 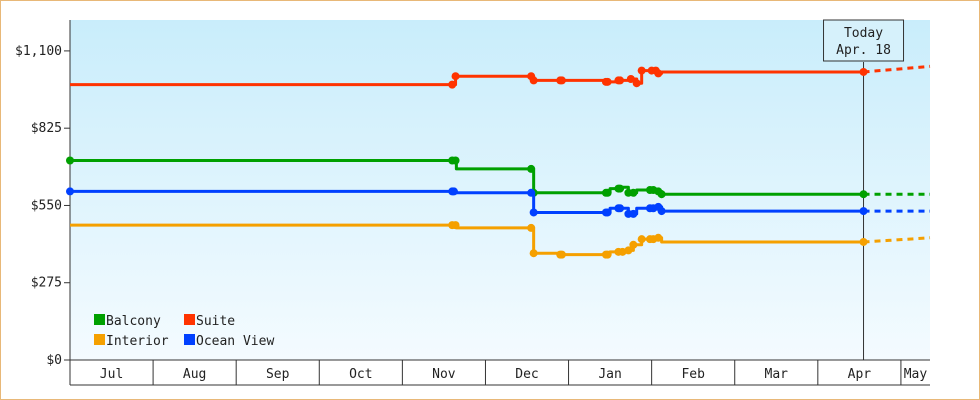 What do you see at coordinates (99, 319) in the screenshot?
I see `legend-swatch-balcony` at bounding box center [99, 319].